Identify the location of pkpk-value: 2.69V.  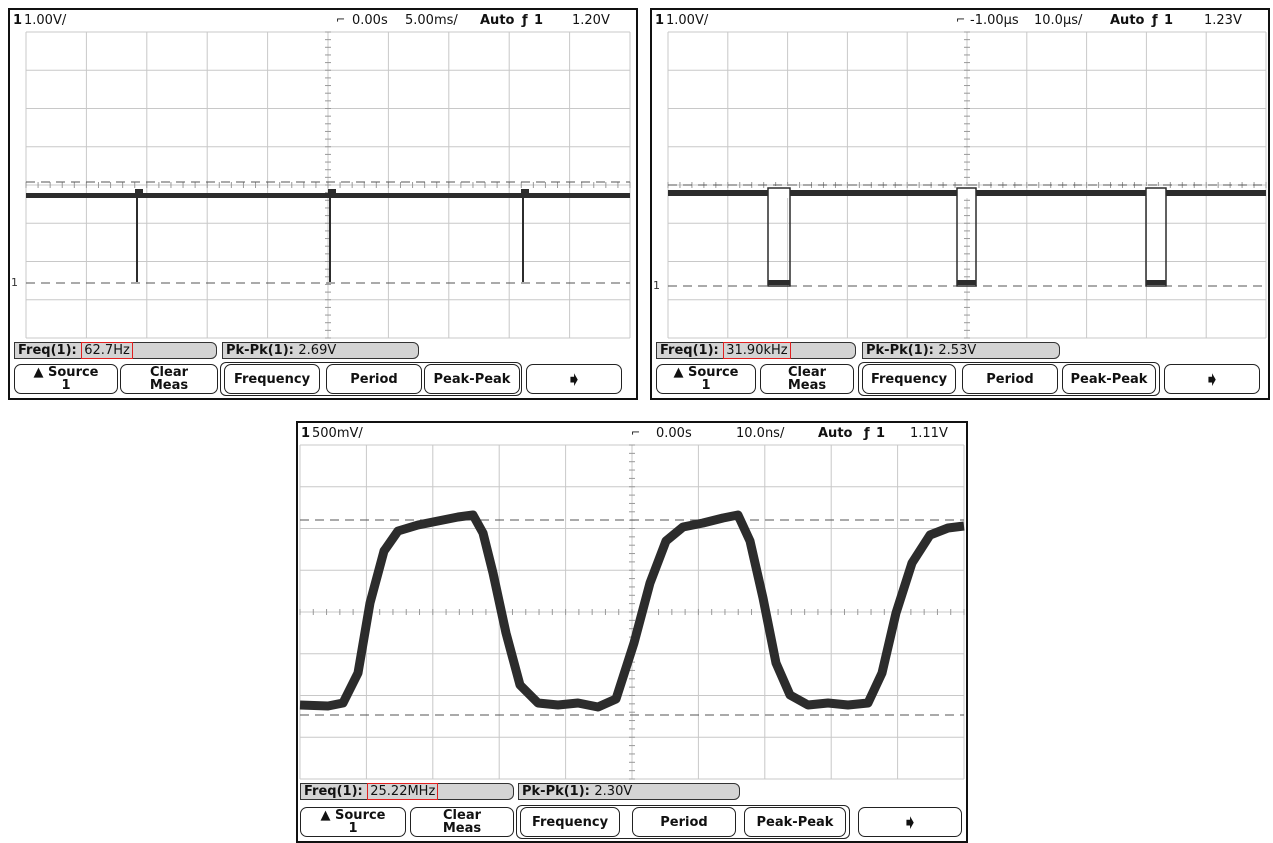
(317, 350).